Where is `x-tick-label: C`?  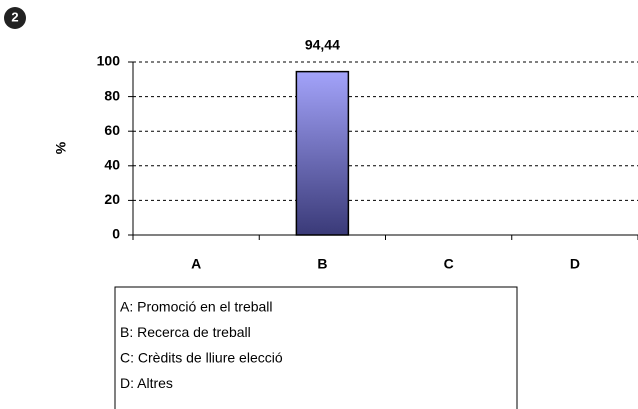
x-tick-label: C is located at coordinates (449, 264).